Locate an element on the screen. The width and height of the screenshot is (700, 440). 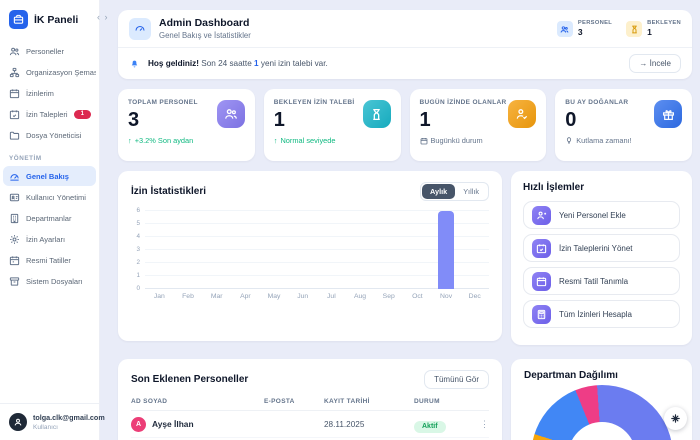
y-tick-label: 0 is located at coordinates (138, 288).